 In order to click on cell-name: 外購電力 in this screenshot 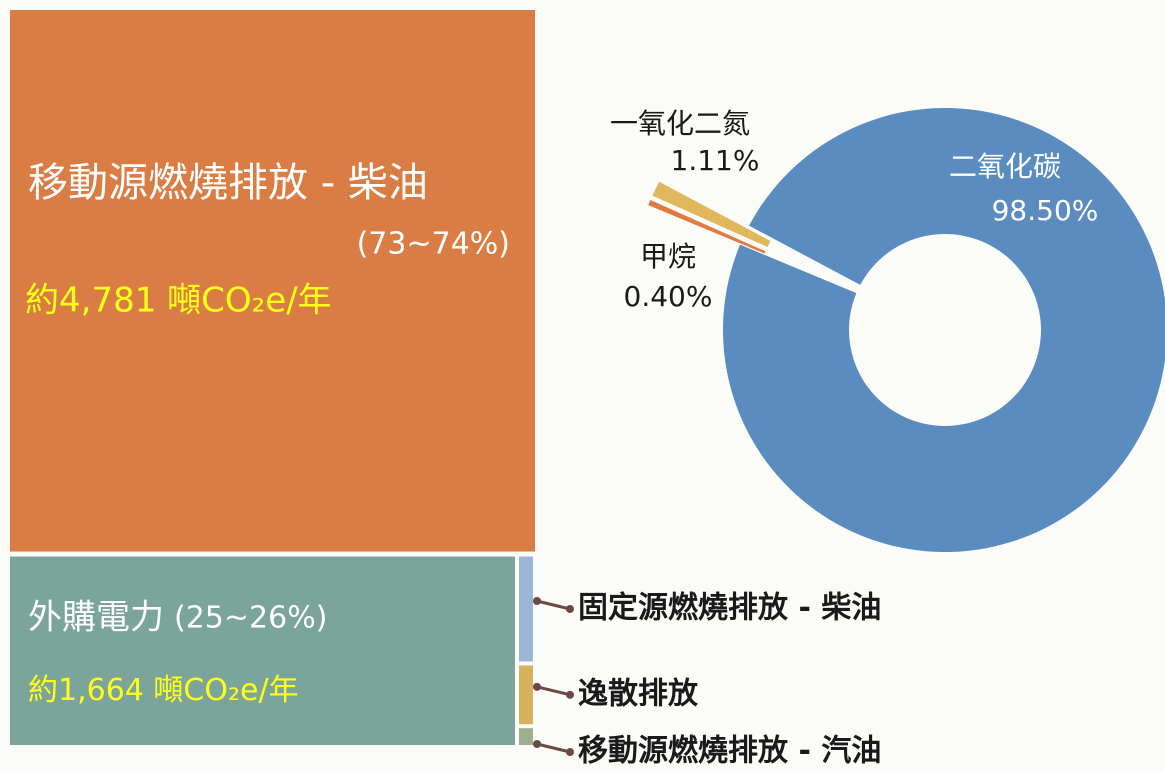, I will do `click(96, 617)`.